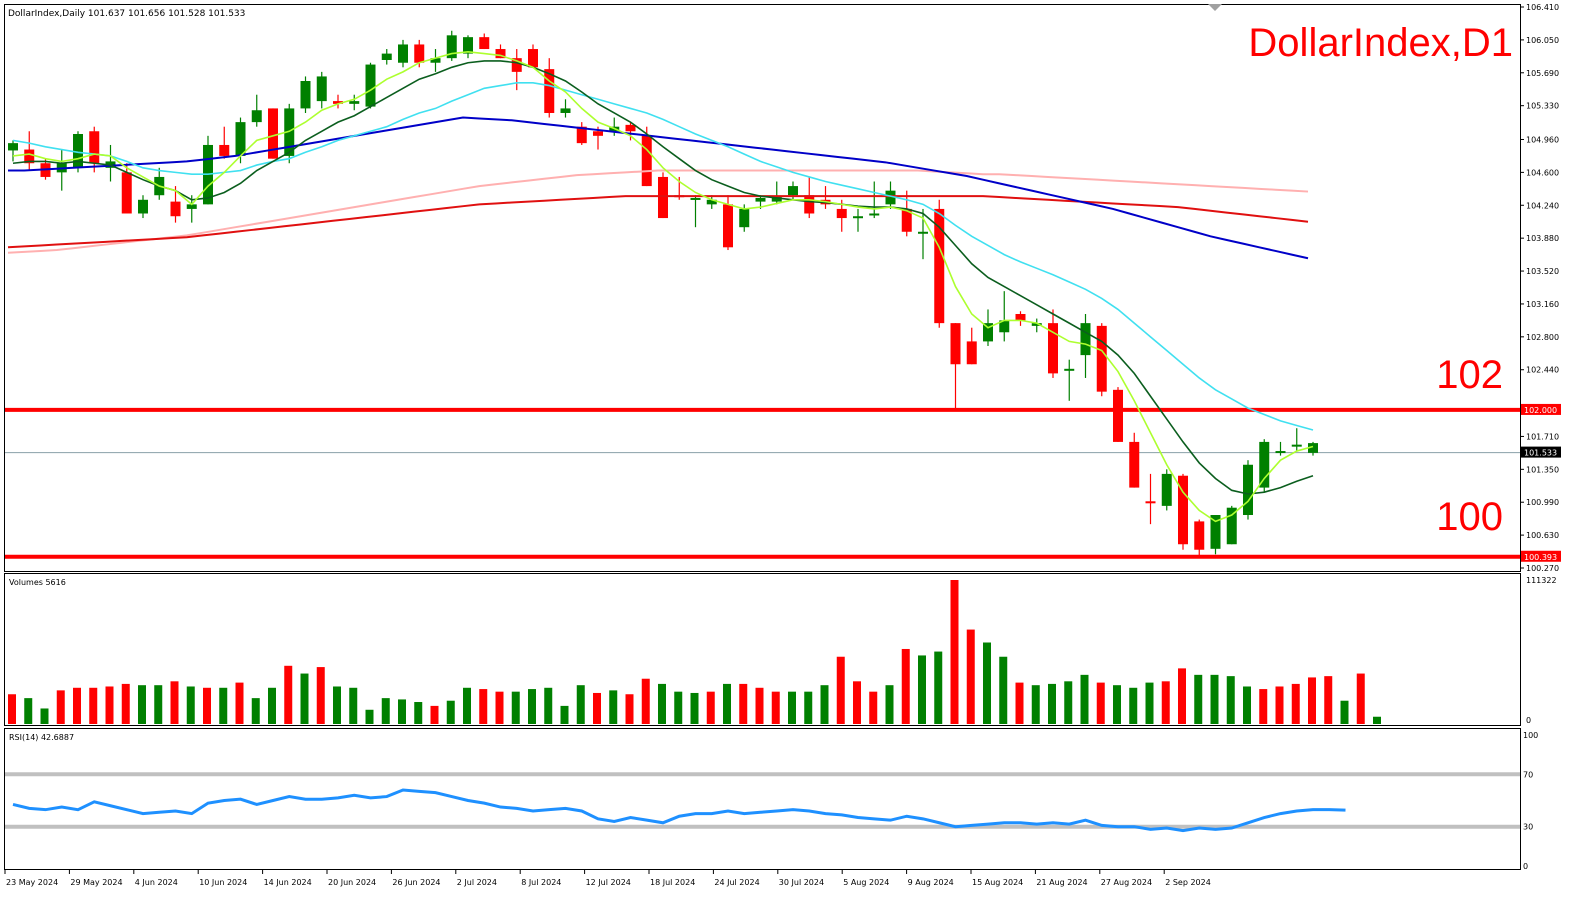 The image size is (1577, 899). What do you see at coordinates (477, 882) in the screenshot?
I see `date-axis-label: 2 Jul 2024` at bounding box center [477, 882].